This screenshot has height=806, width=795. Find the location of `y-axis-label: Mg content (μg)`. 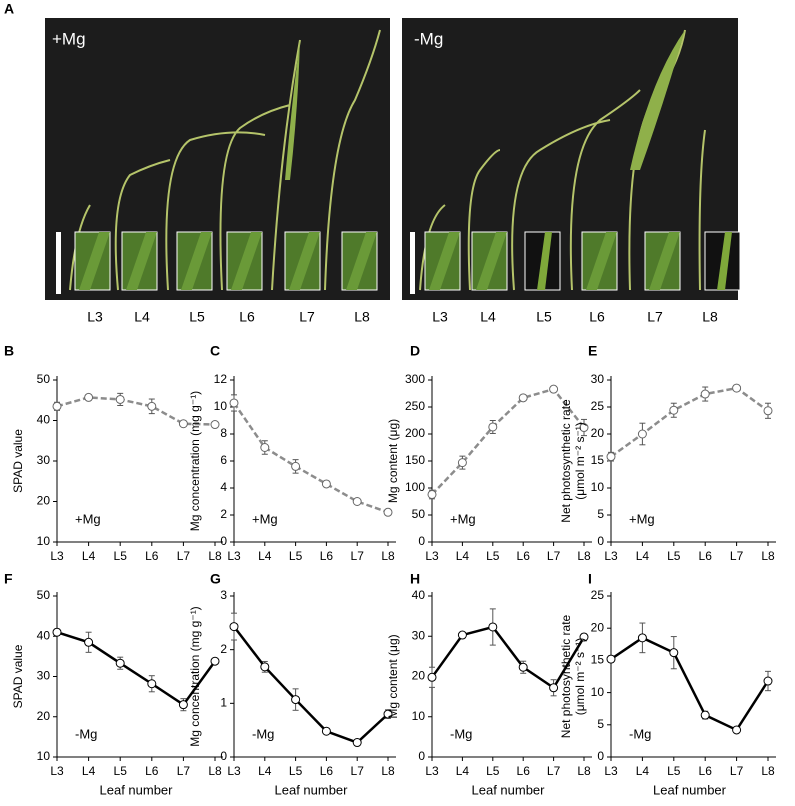

y-axis-label: Mg content (μg) is located at coordinates (393, 676).